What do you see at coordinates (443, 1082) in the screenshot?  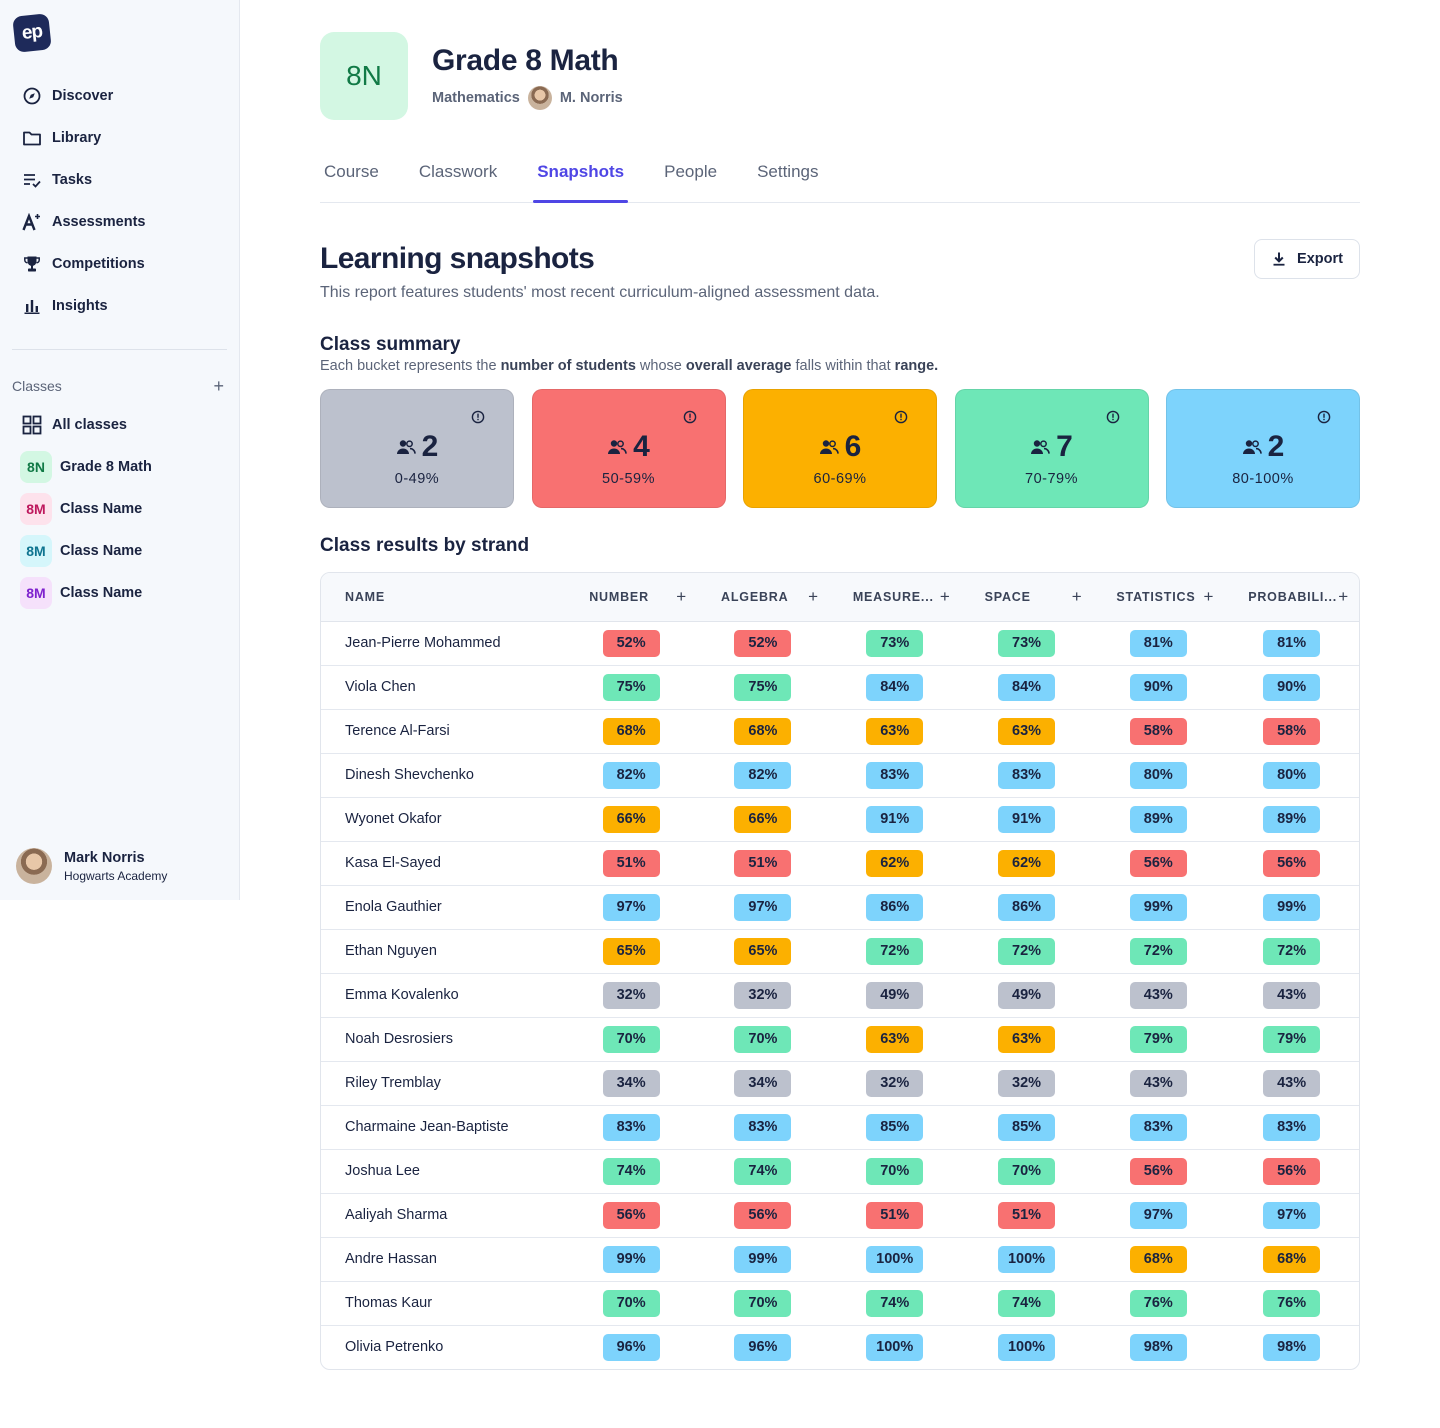 I see `student-name: Riley Tremblay` at bounding box center [443, 1082].